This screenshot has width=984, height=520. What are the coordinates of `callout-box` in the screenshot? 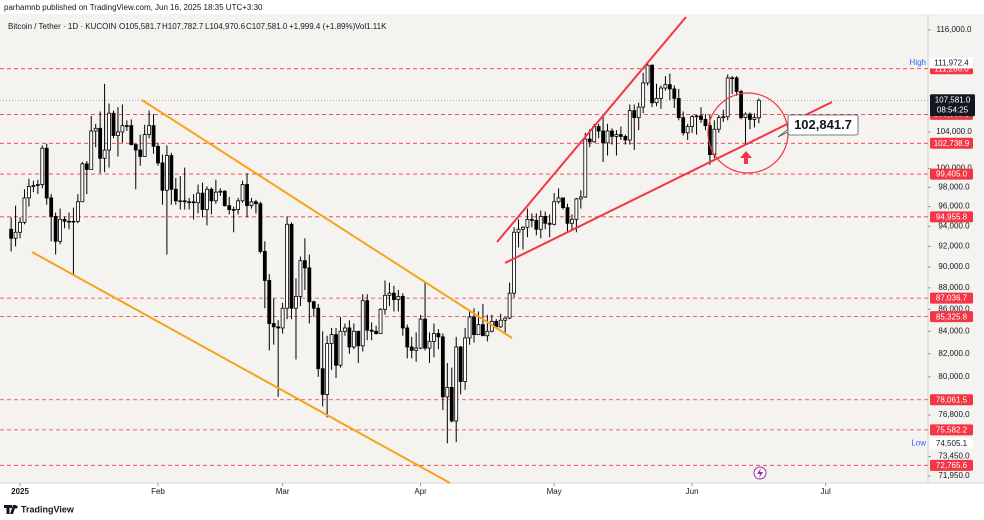 It's located at (823, 125).